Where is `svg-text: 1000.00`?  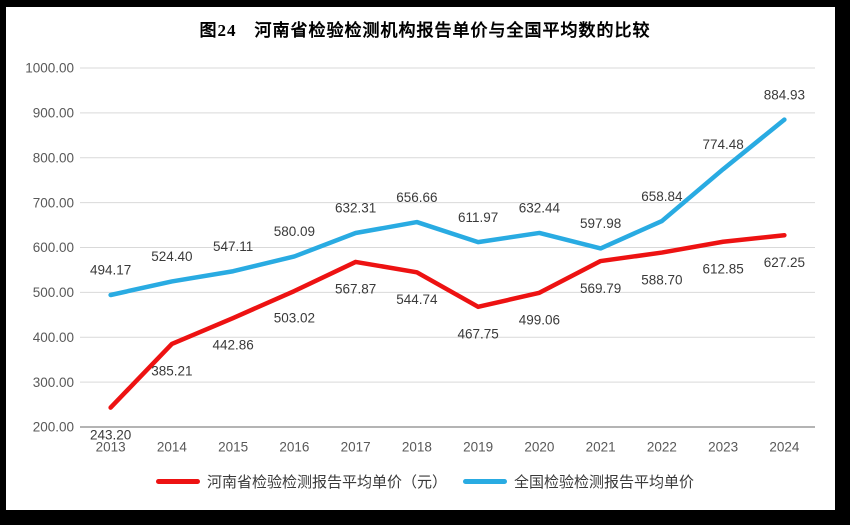
svg-text: 1000.00 is located at coordinates (49, 68).